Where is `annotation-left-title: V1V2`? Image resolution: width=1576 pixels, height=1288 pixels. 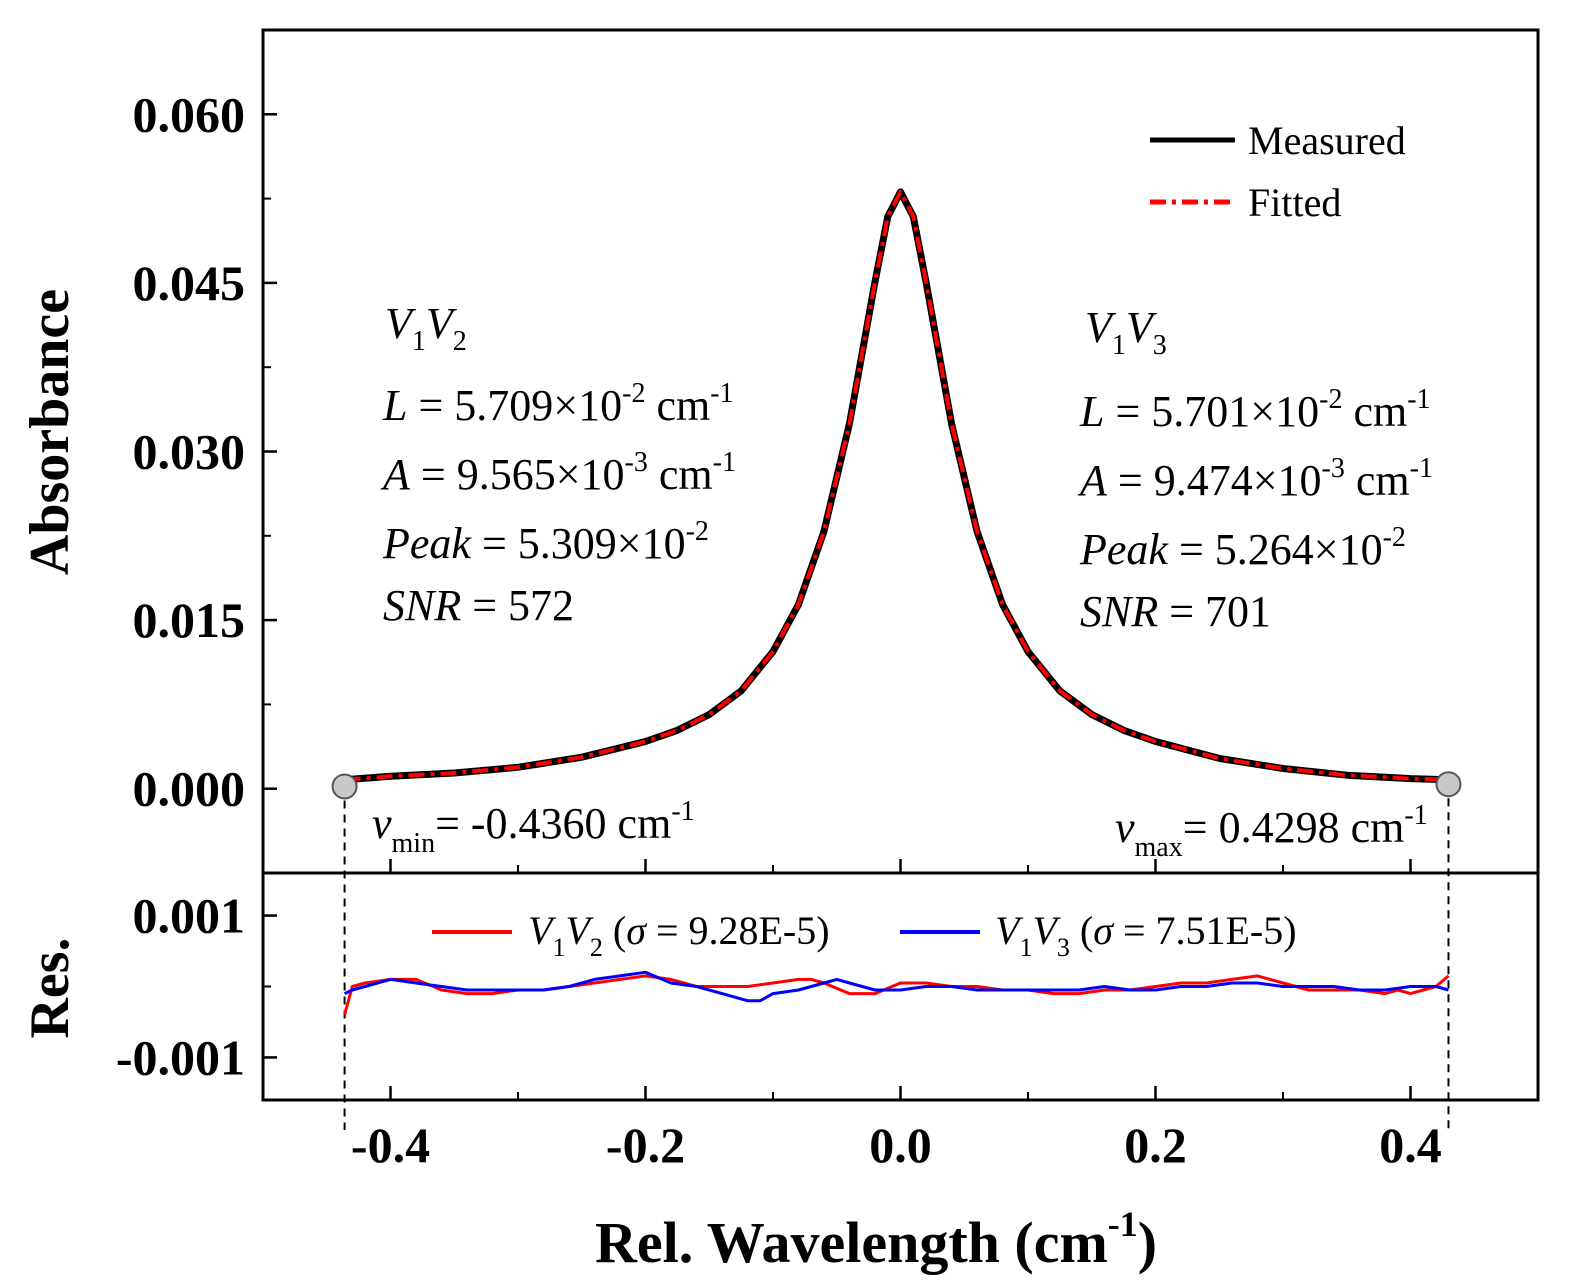 annotation-left-title: V1V2 is located at coordinates (426, 328).